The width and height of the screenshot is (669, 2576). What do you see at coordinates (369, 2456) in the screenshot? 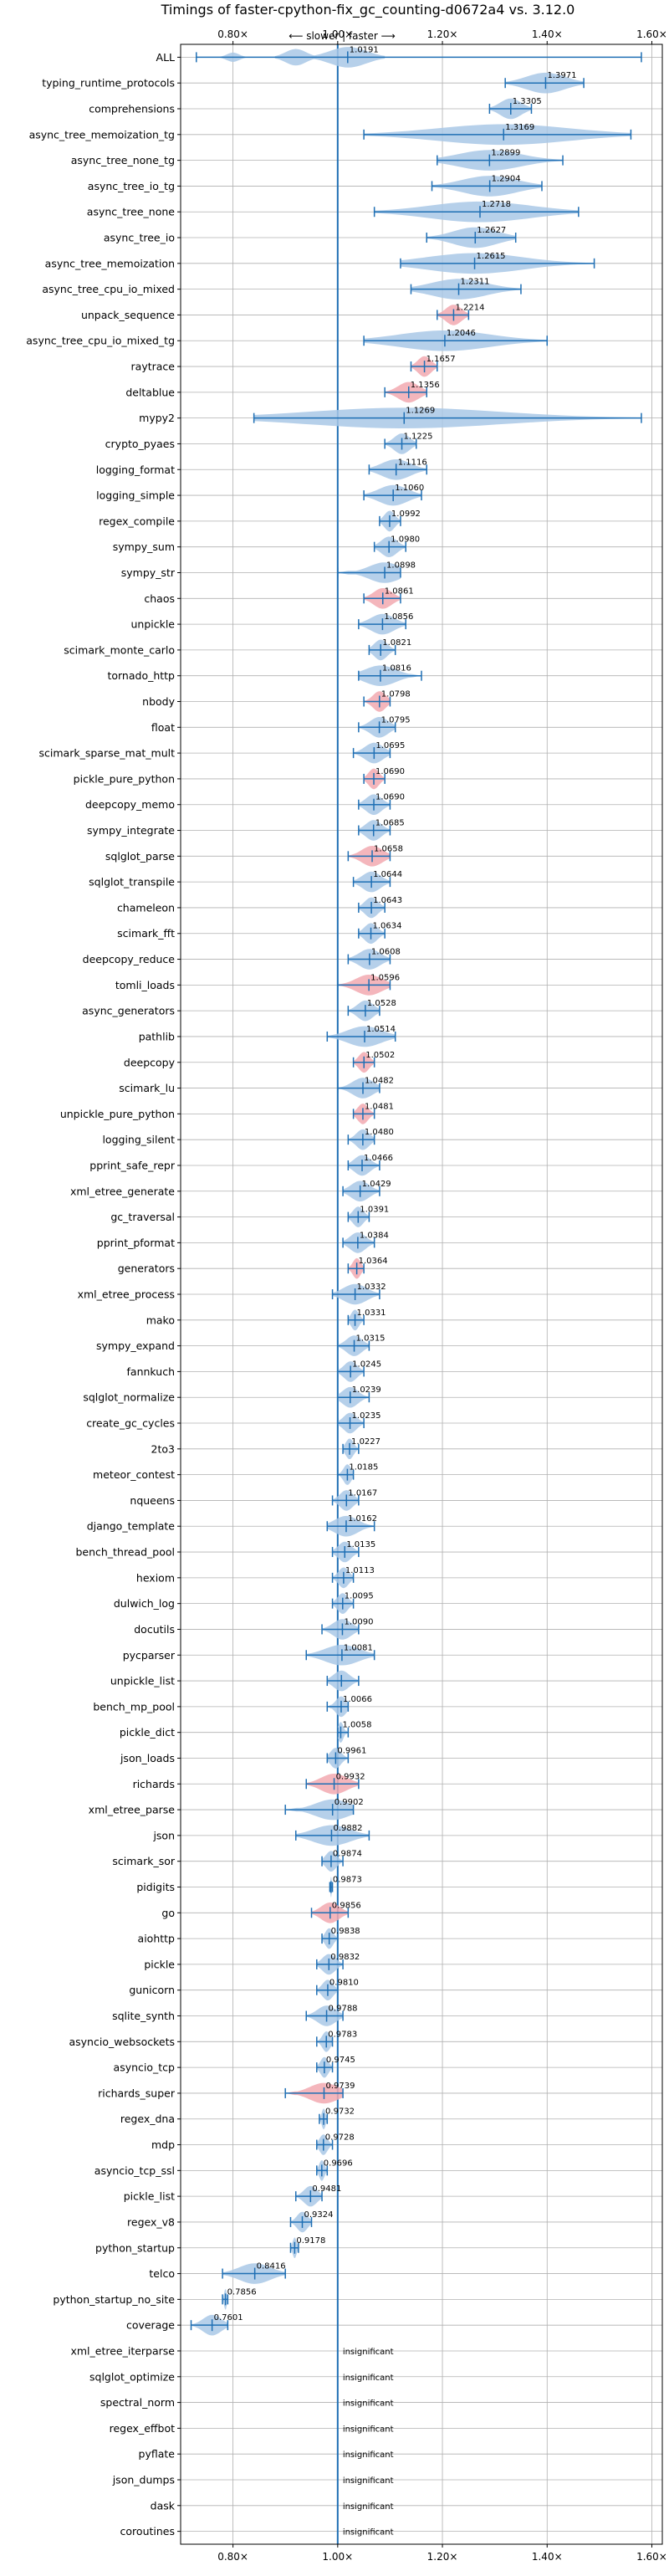
I see `insignificant-label-pyflate: insignificant` at bounding box center [369, 2456].